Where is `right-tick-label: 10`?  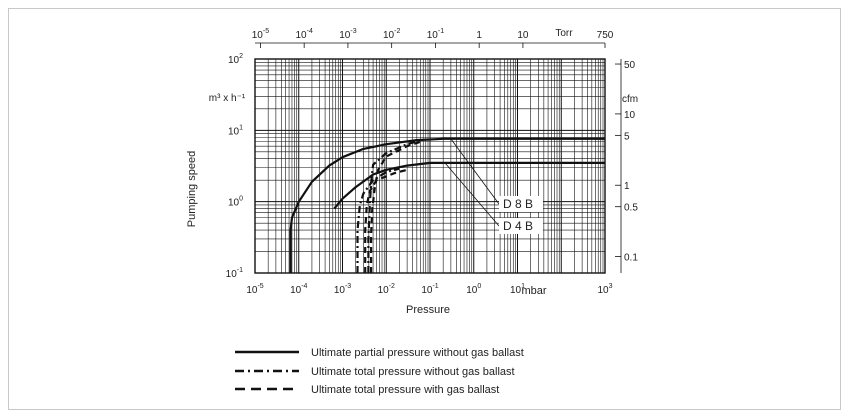 right-tick-label: 10 is located at coordinates (630, 115).